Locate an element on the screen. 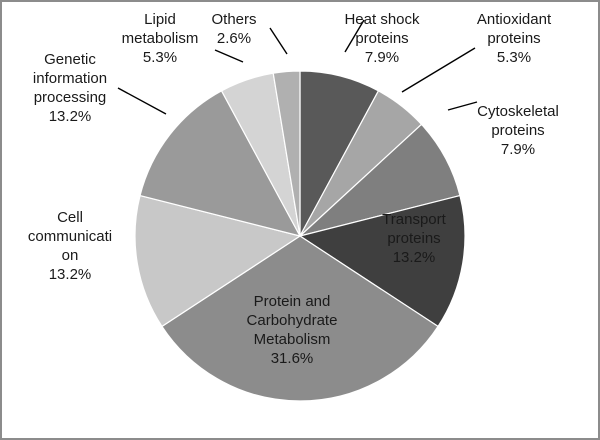  slice-label: Heat shock proteins 7.9% is located at coordinates (382, 38).